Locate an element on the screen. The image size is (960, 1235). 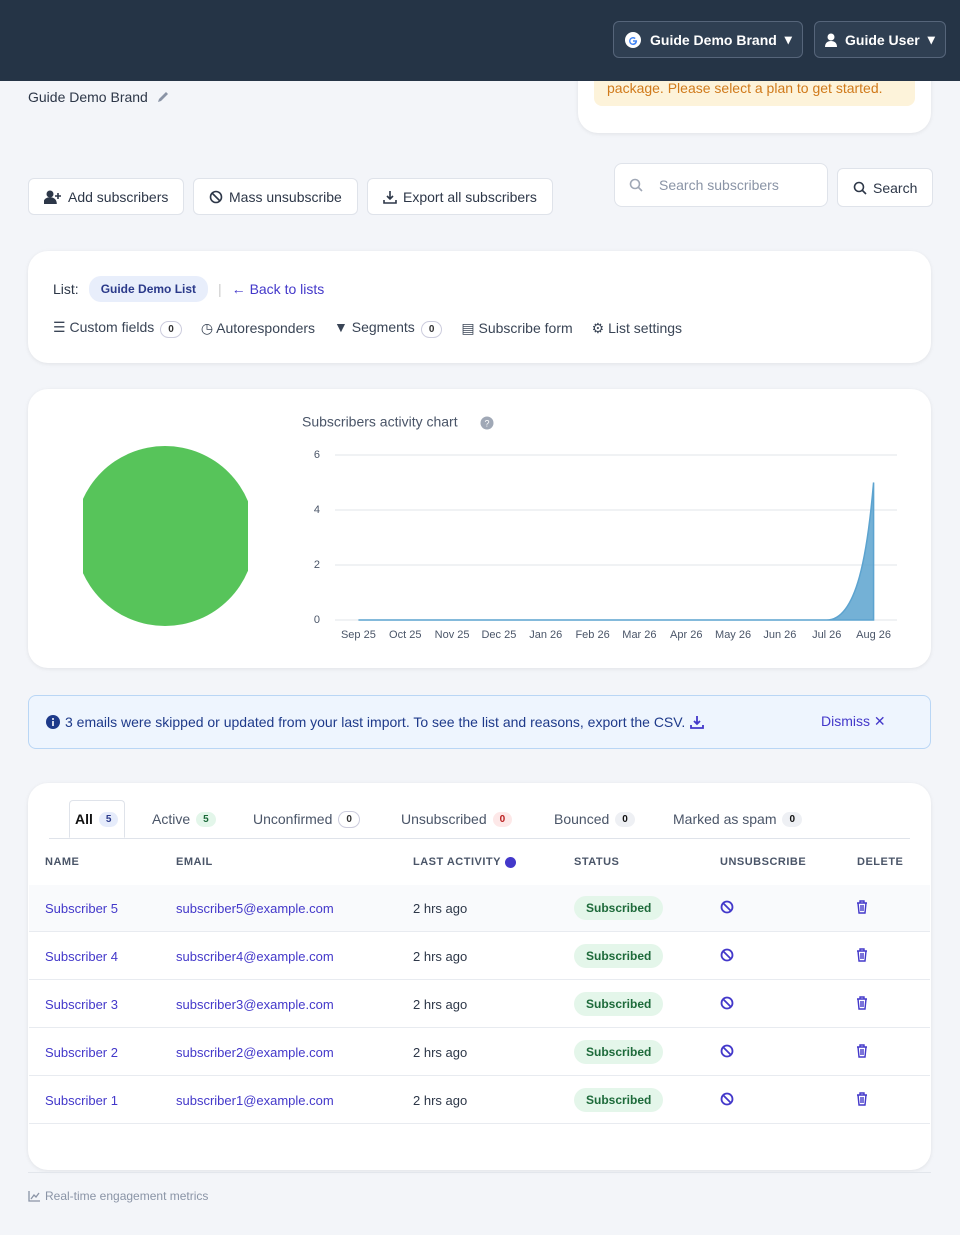
download-icon is located at coordinates (697, 722).